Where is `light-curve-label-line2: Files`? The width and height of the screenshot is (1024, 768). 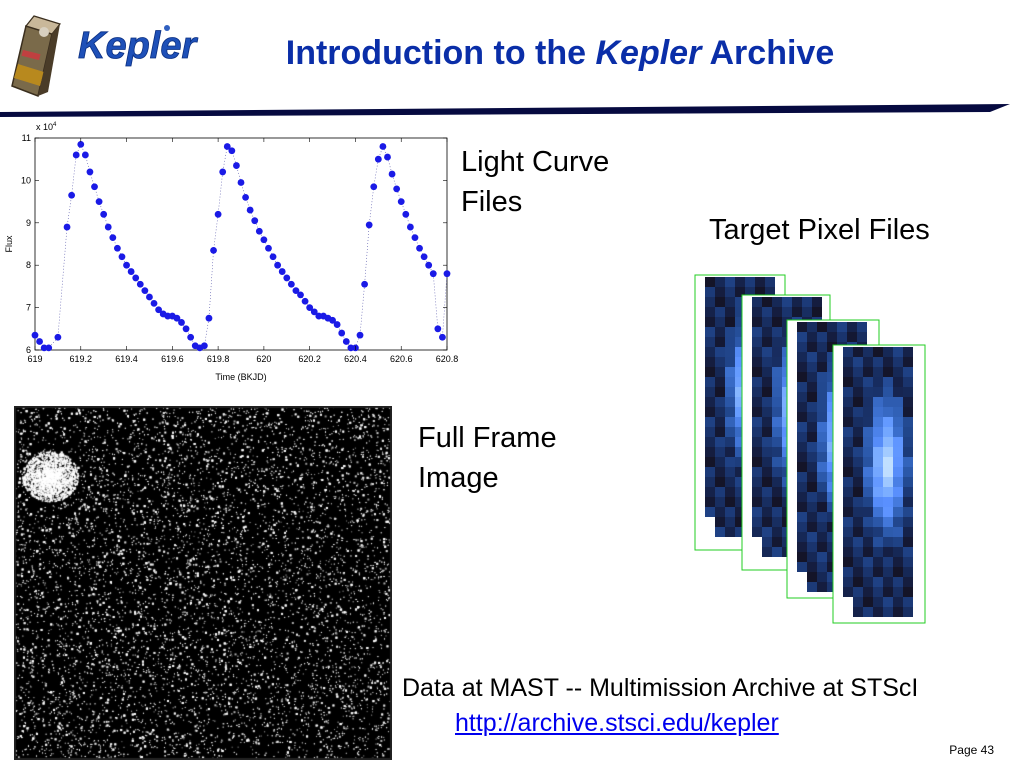
light-curve-label-line2: Files is located at coordinates (492, 202).